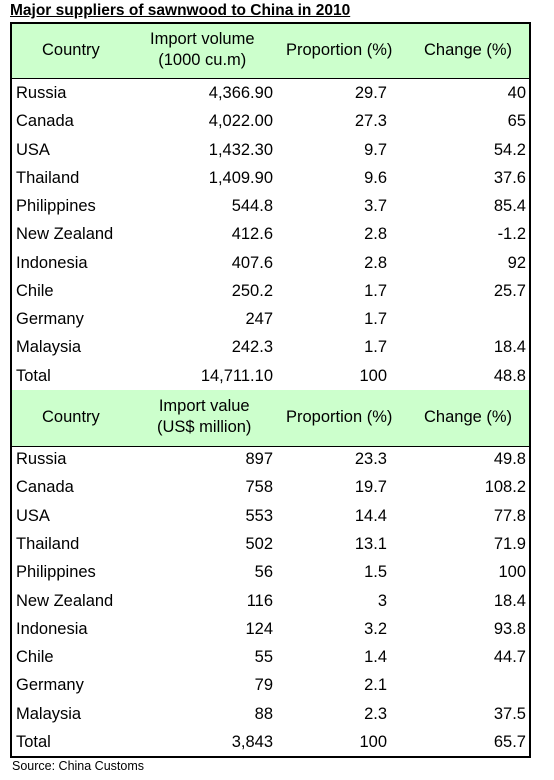 The width and height of the screenshot is (554, 780). I want to click on table-row: Total 14,711.10 100 48.8, so click(270, 381).